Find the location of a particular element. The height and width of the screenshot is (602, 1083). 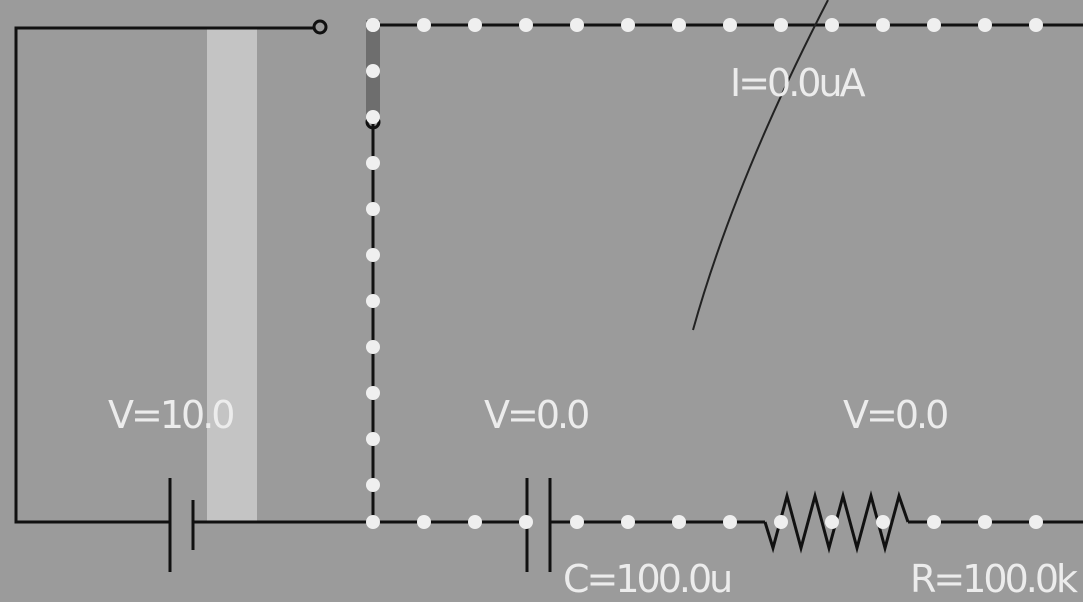

battery-voltage-label: V=10.0 is located at coordinates (170, 415).